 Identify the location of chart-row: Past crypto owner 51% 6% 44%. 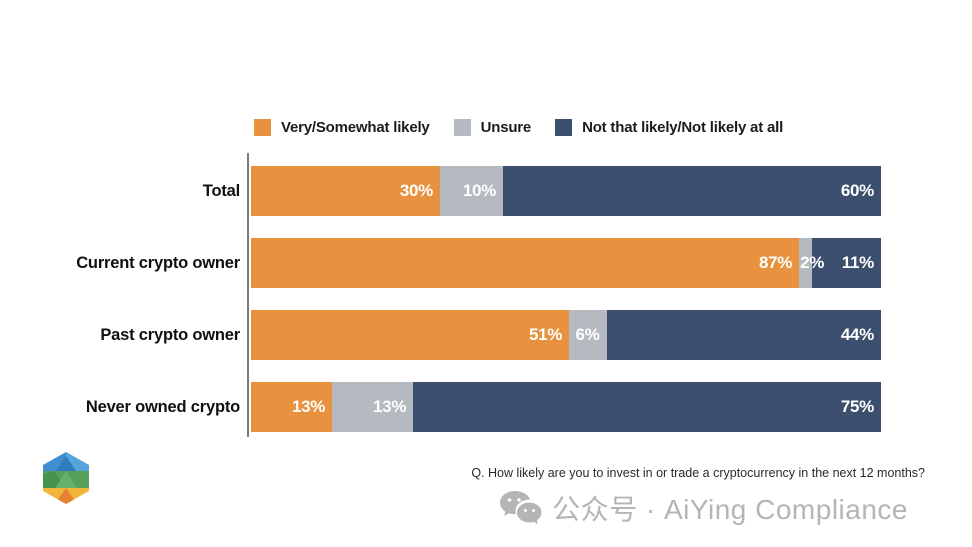
(445, 335).